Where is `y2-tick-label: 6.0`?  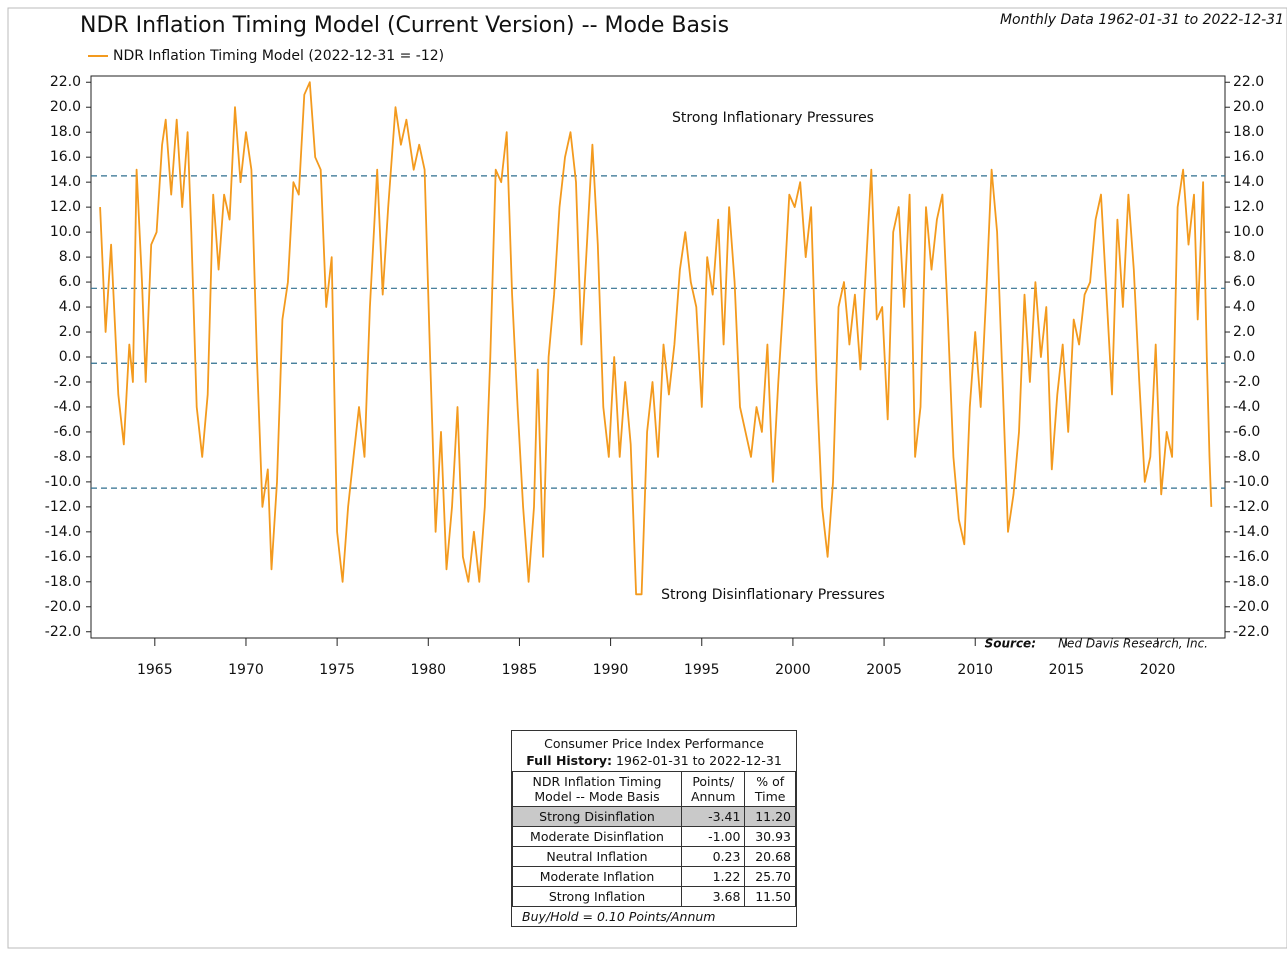
y2-tick-label: 6.0 is located at coordinates (1244, 282).